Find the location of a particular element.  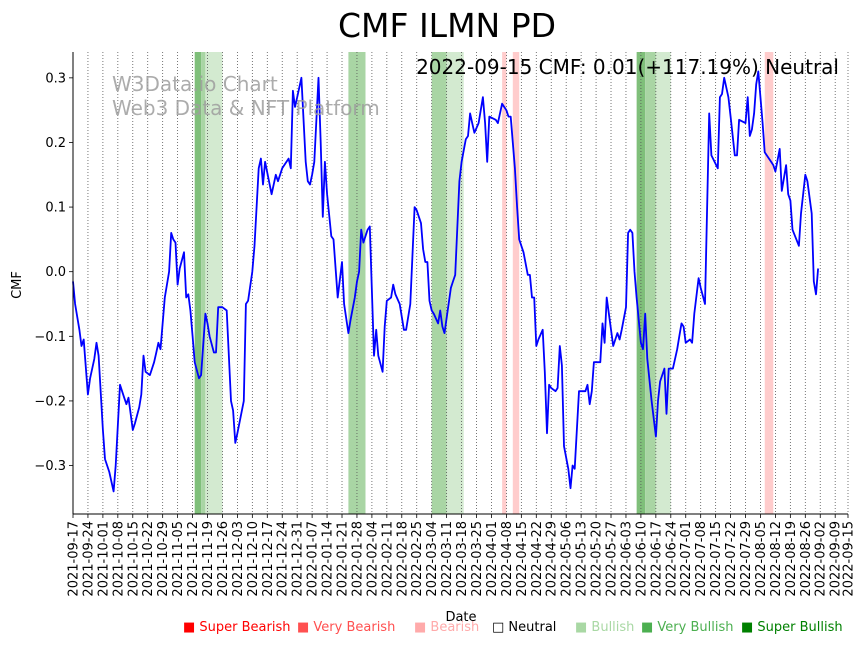

x-tick-label: 2022-04-15 is located at coordinates (522, 559).